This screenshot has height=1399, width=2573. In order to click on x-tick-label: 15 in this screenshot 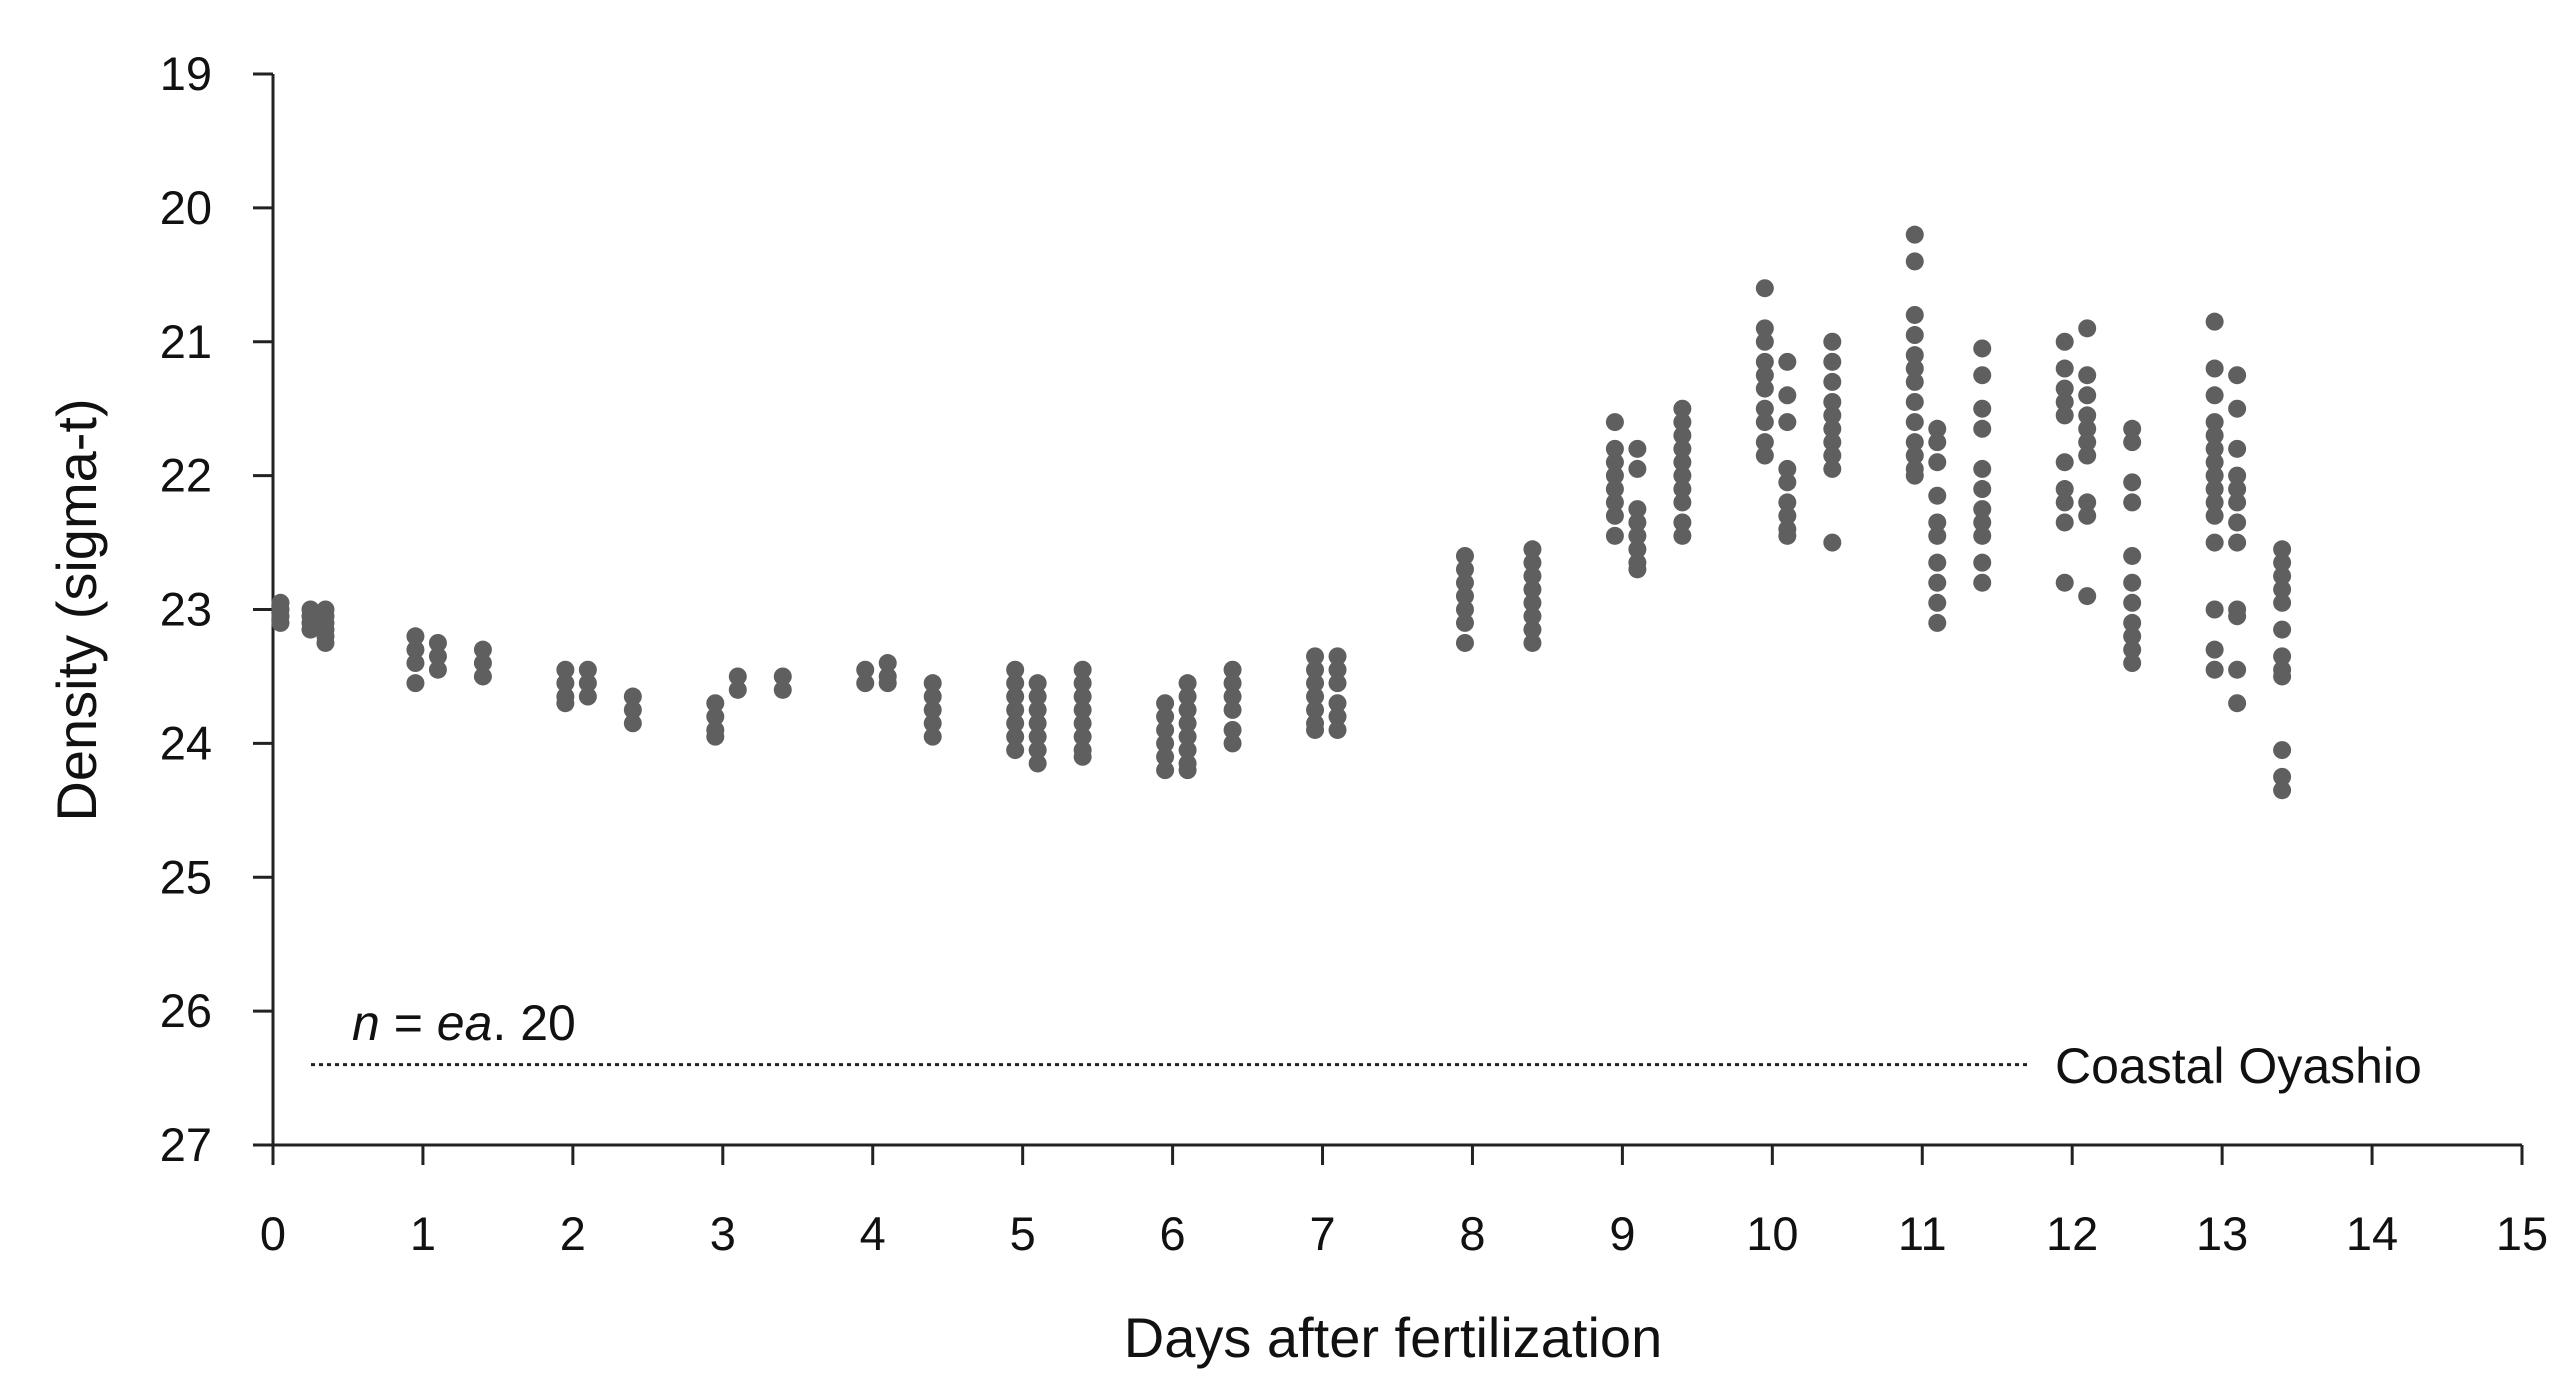, I will do `click(2522, 1233)`.